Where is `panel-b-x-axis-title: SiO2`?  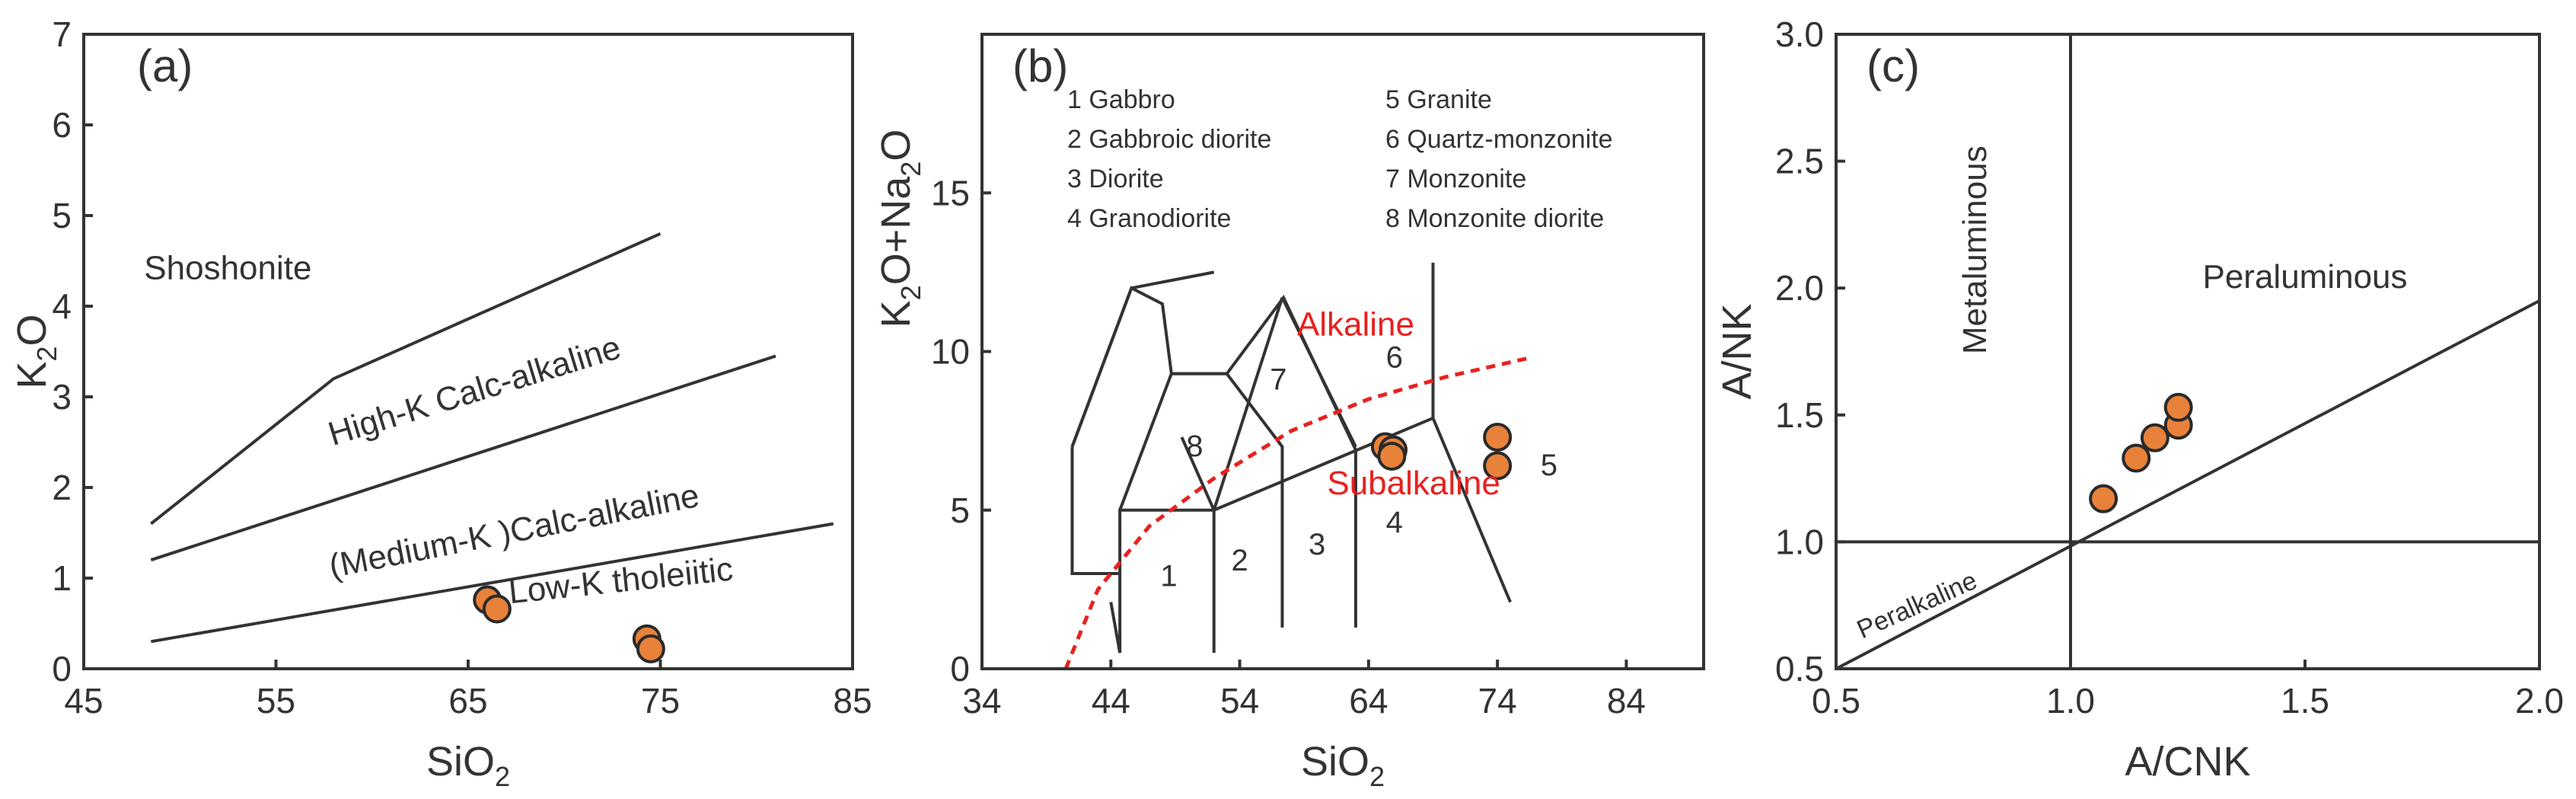
panel-b-x-axis-title: SiO2 is located at coordinates (1343, 765).